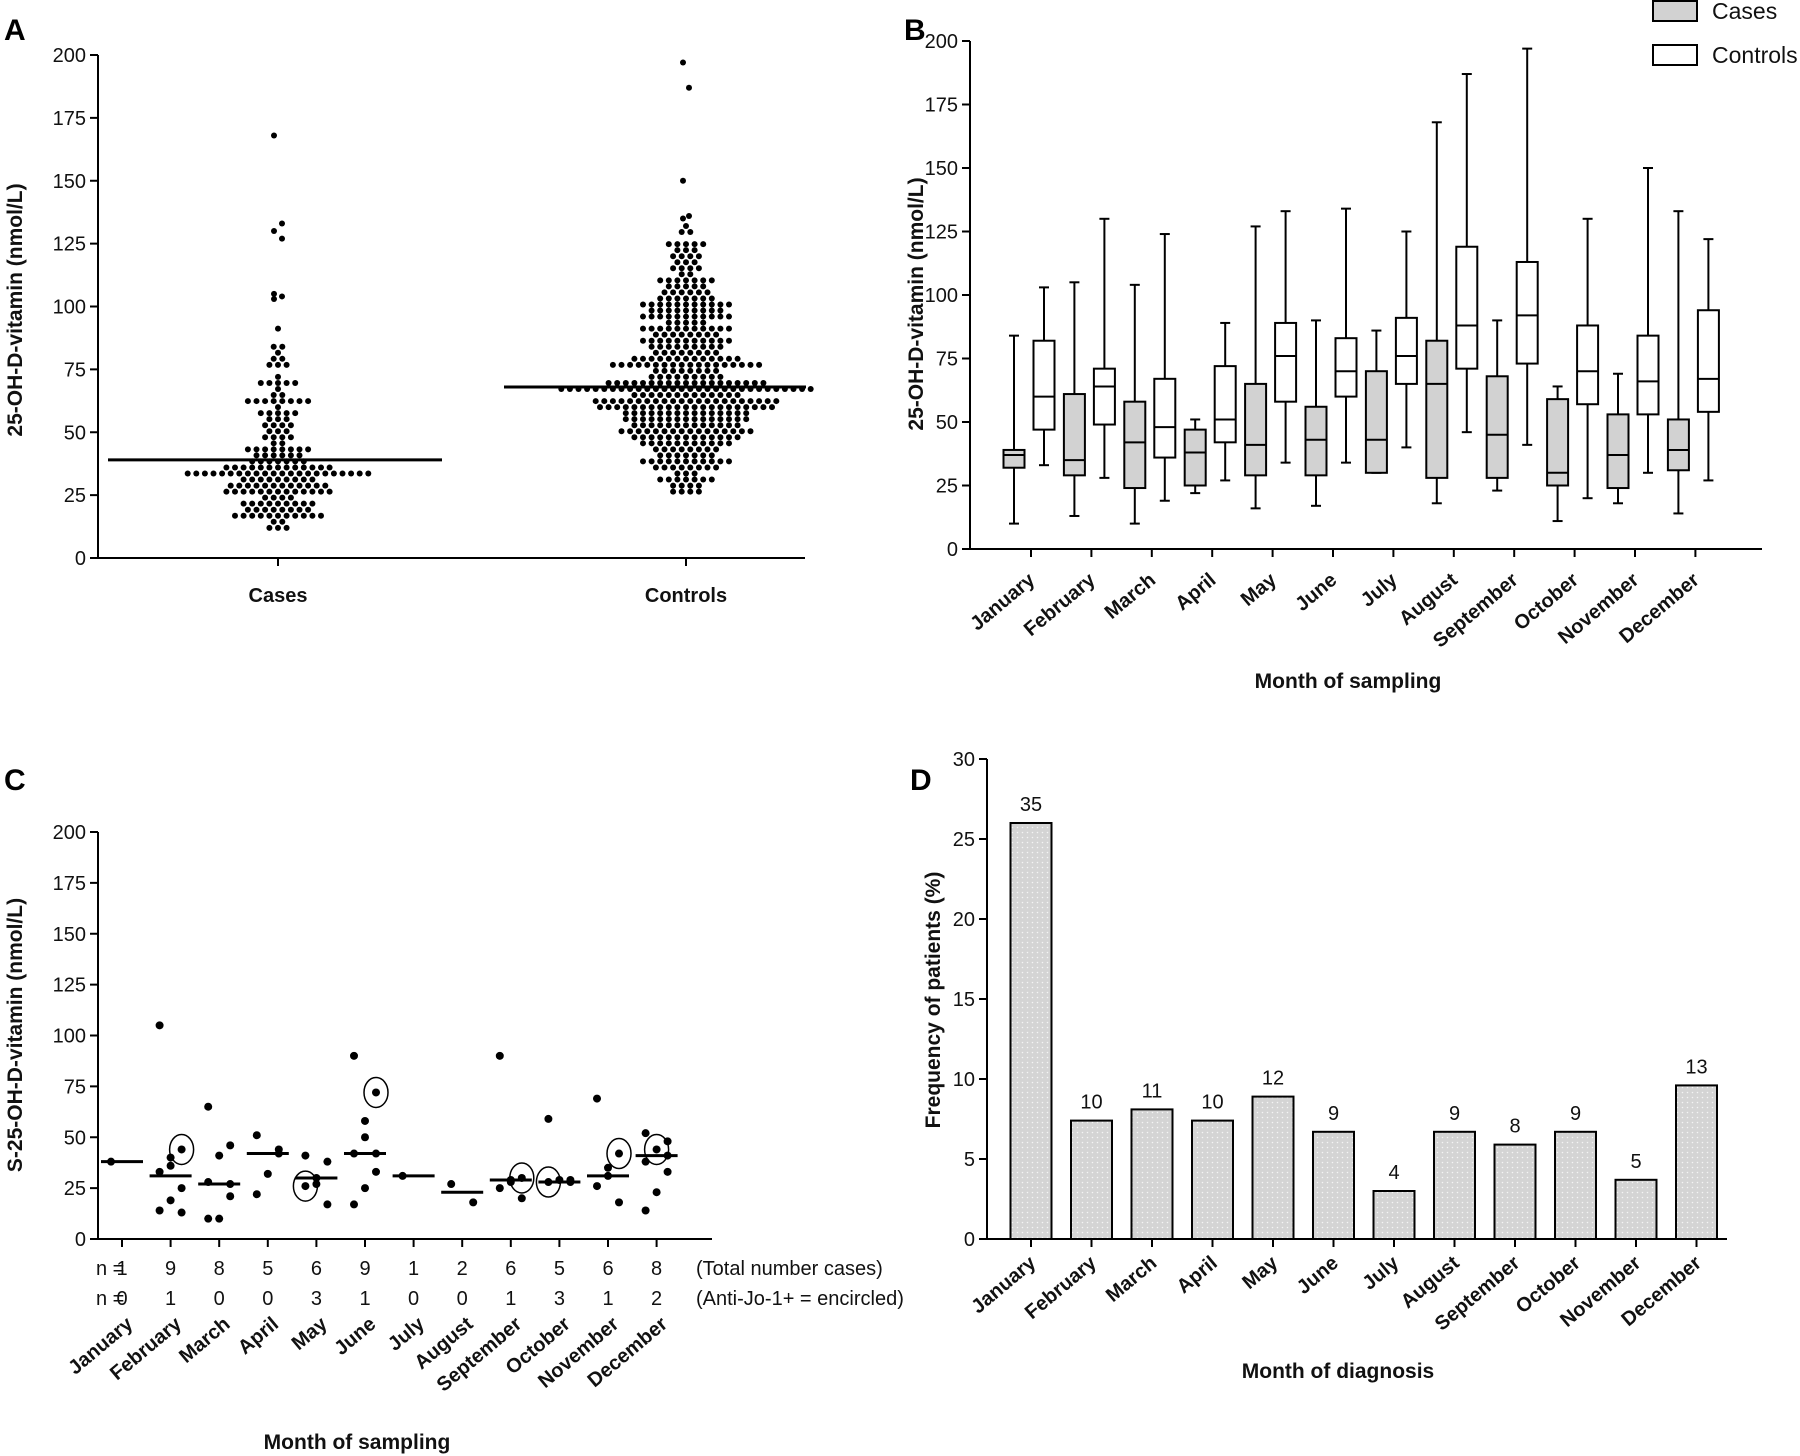 The image size is (1800, 1456). Describe the element at coordinates (941, 42) in the screenshot. I see `panel-b-y-tick-label: 200` at that location.